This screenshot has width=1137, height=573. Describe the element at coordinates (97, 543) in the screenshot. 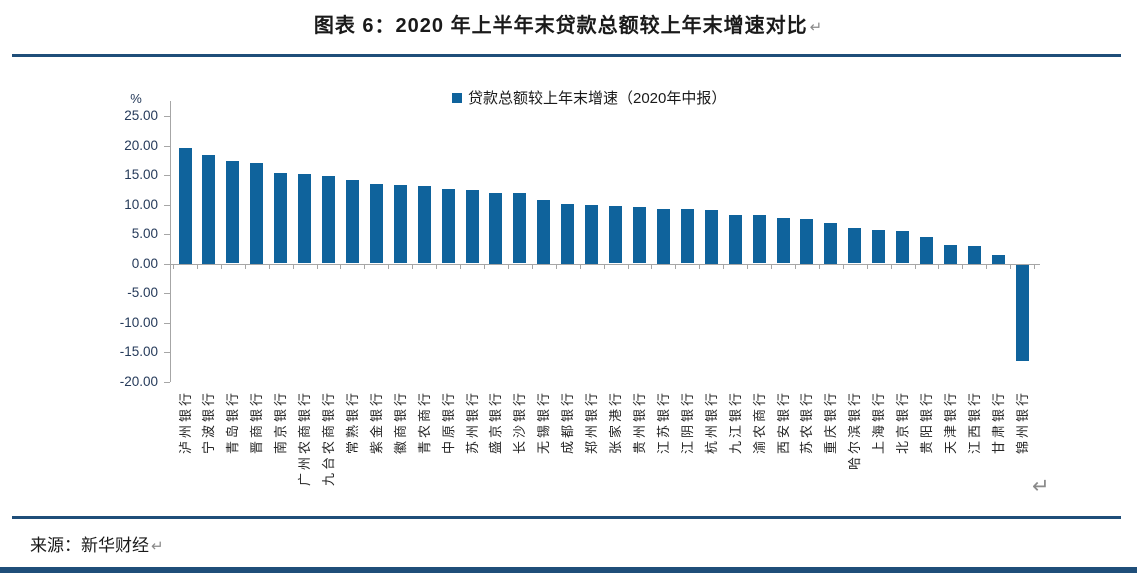

I see `source-note: 来源：新华财经 ↵` at that location.